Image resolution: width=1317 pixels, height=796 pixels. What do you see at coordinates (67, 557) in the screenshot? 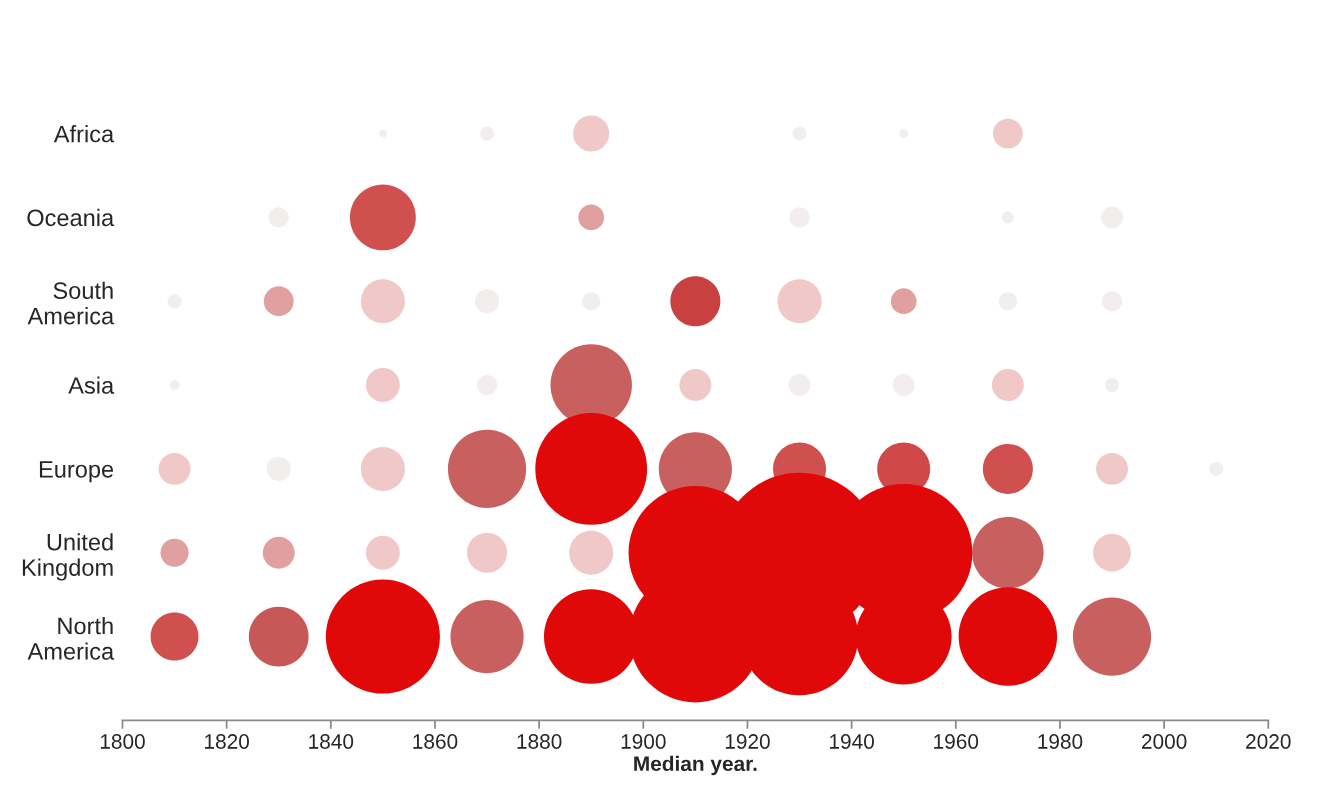
I see `y-tick-label: United Kingdom` at bounding box center [67, 557].